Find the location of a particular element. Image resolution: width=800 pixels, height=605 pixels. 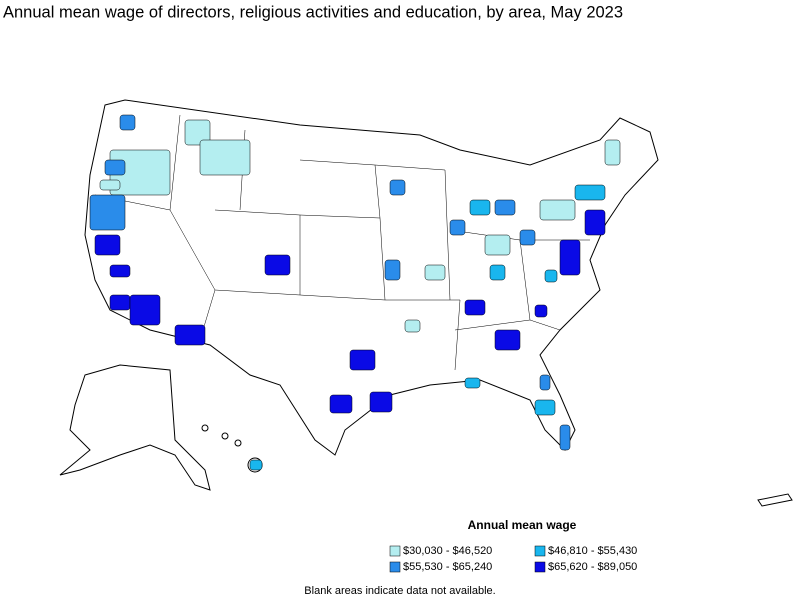

legend-label: $30,030 - $46,520 is located at coordinates (447, 551).